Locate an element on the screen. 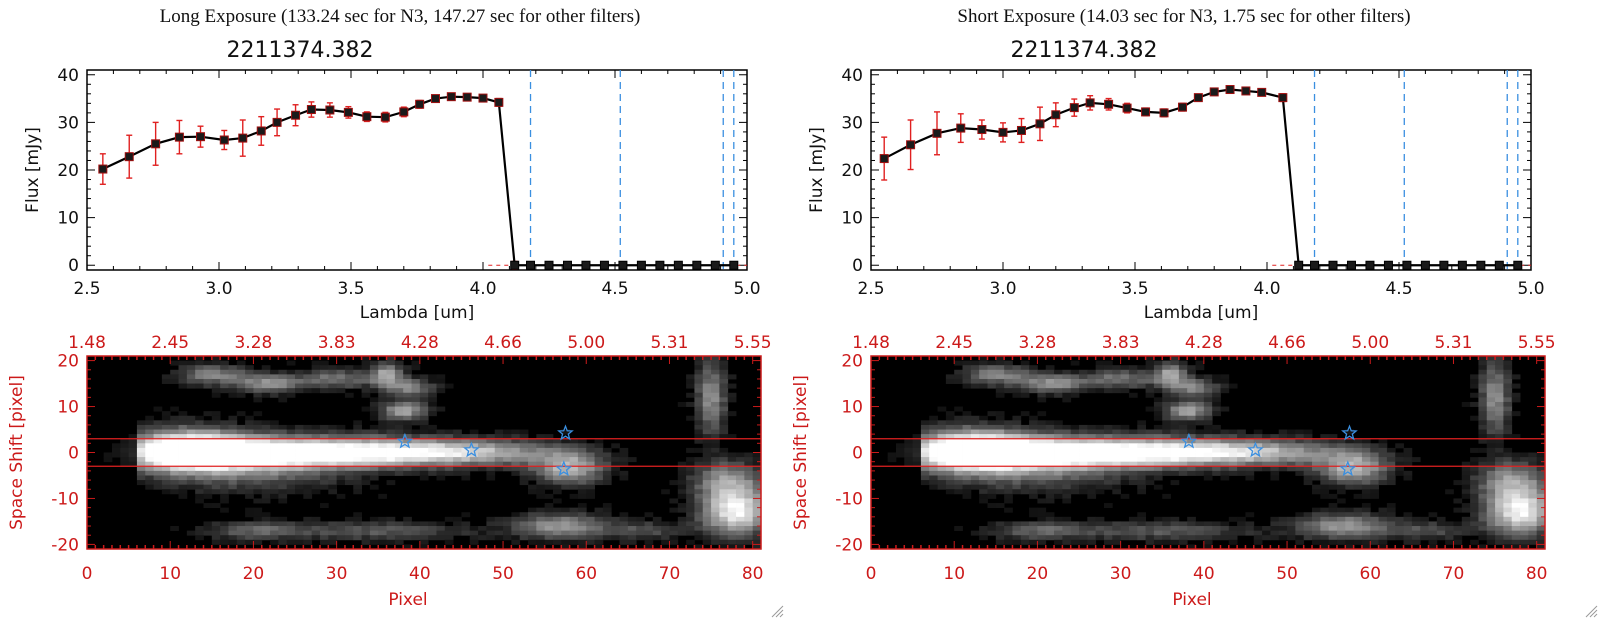 The height and width of the screenshot is (630, 1600). pixel-axis-label: Pixel is located at coordinates (1191, 600).